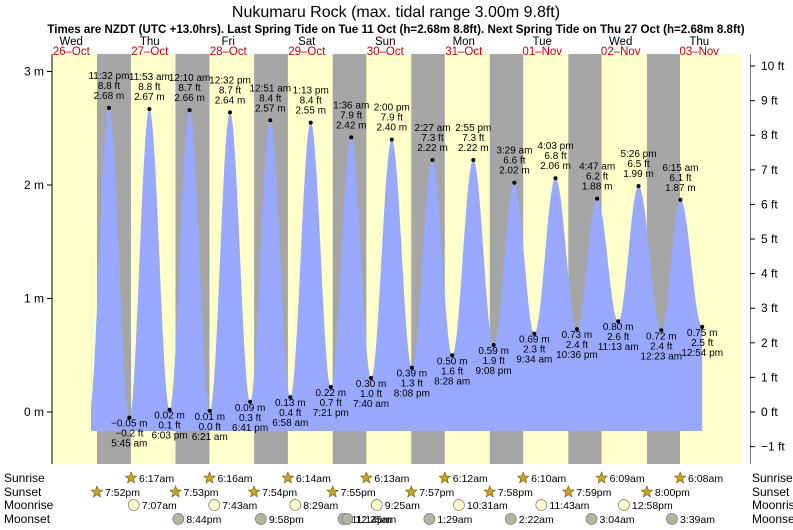 This screenshot has width=793, height=530. What do you see at coordinates (351, 105) in the screenshot?
I see `tide-label: 1:36 am` at bounding box center [351, 105].